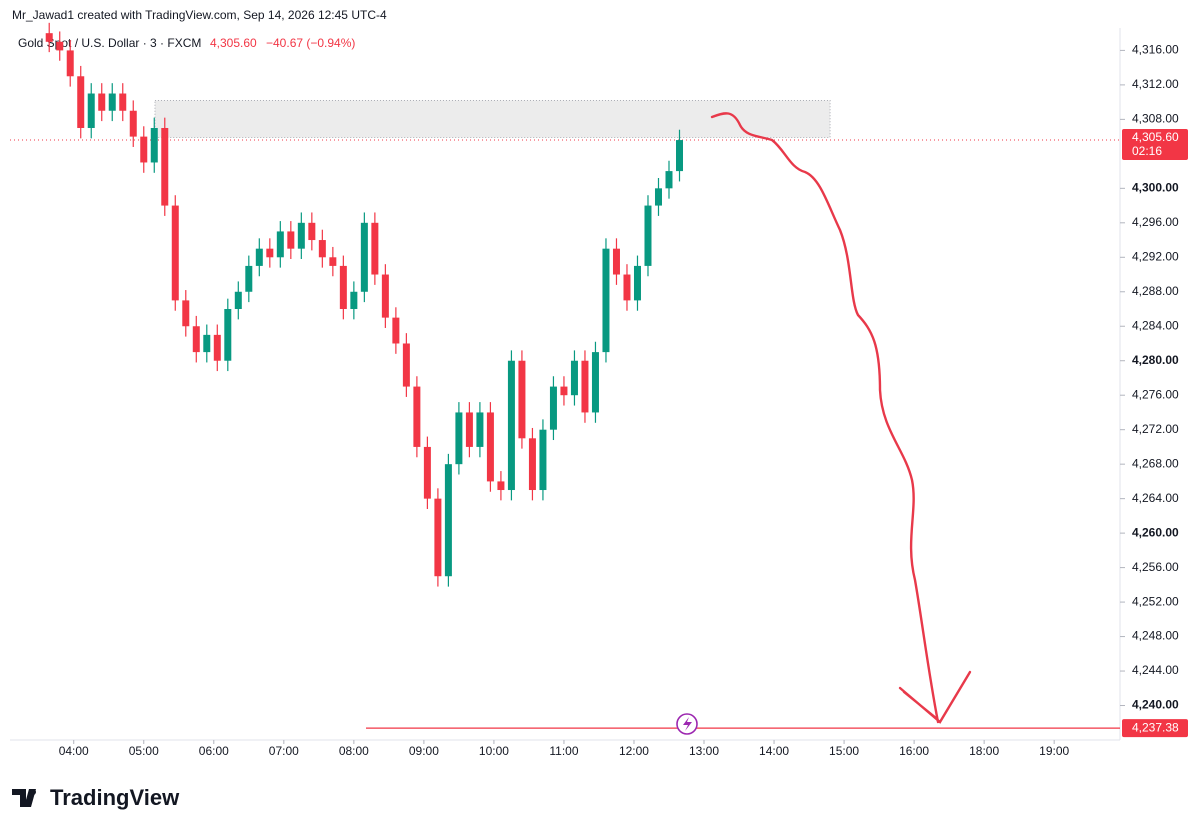  What do you see at coordinates (1155, 325) in the screenshot?
I see `y-tick-label: 4,284.00` at bounding box center [1155, 325].